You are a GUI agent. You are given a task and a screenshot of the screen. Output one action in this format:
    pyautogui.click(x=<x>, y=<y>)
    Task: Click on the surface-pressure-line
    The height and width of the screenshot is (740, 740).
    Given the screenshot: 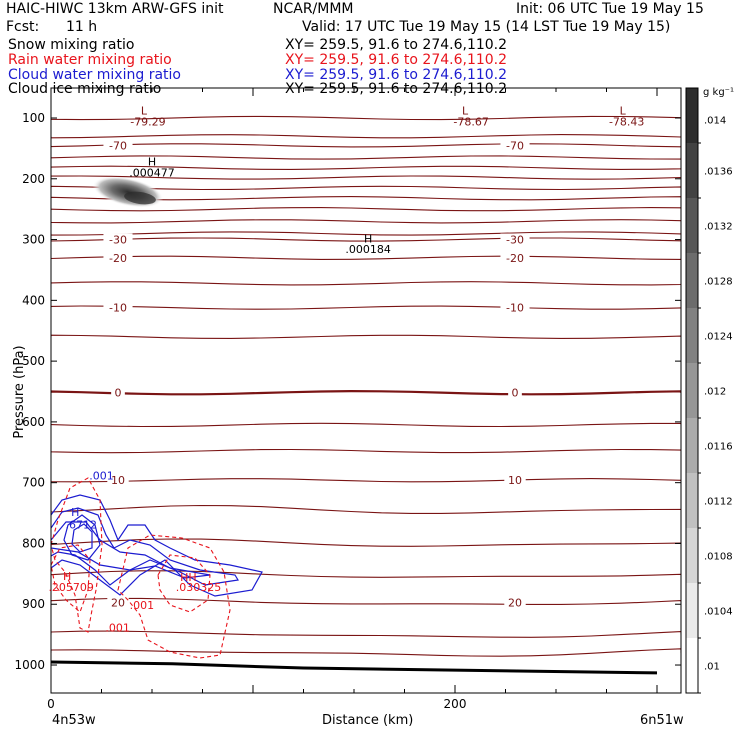 What is the action you would take?
    pyautogui.click(x=354, y=667)
    